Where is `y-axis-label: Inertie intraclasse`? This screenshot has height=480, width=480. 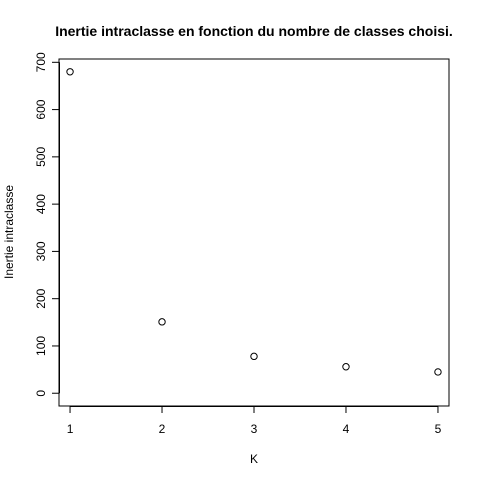 y-axis-label: Inertie intraclasse is located at coordinates (9, 232).